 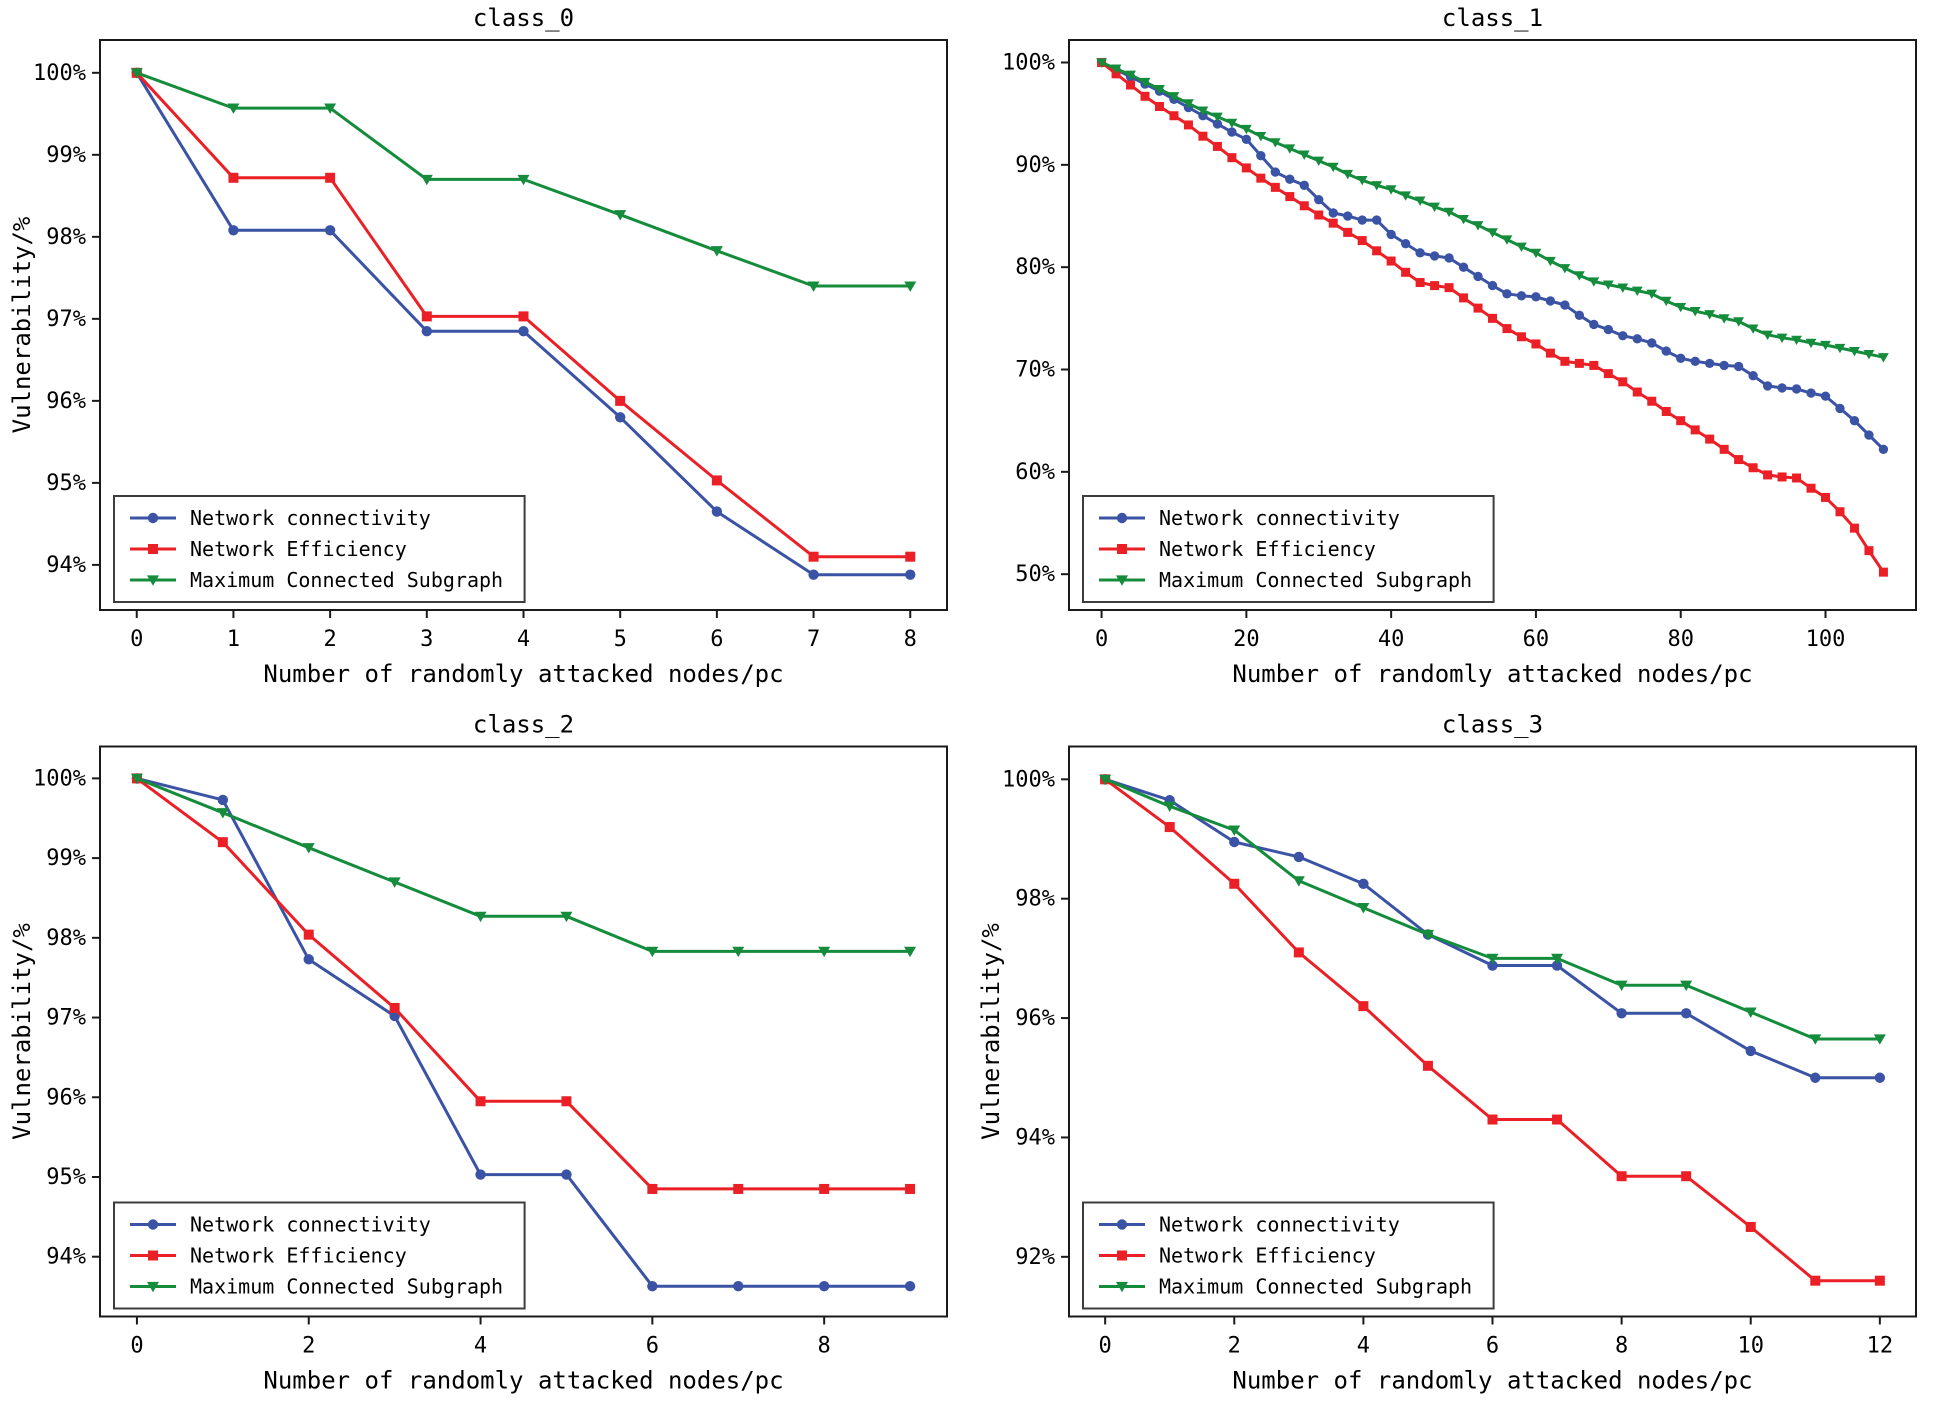 What do you see at coordinates (480, 1346) in the screenshot?
I see `x-tick-label: 4` at bounding box center [480, 1346].